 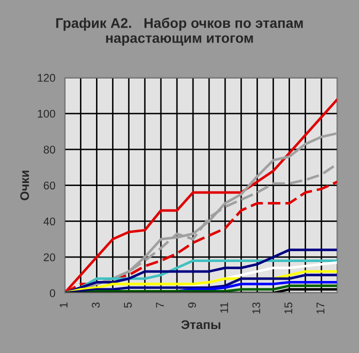 What do you see at coordinates (50, 186) in the screenshot?
I see `y-tick-label: 60` at bounding box center [50, 186].